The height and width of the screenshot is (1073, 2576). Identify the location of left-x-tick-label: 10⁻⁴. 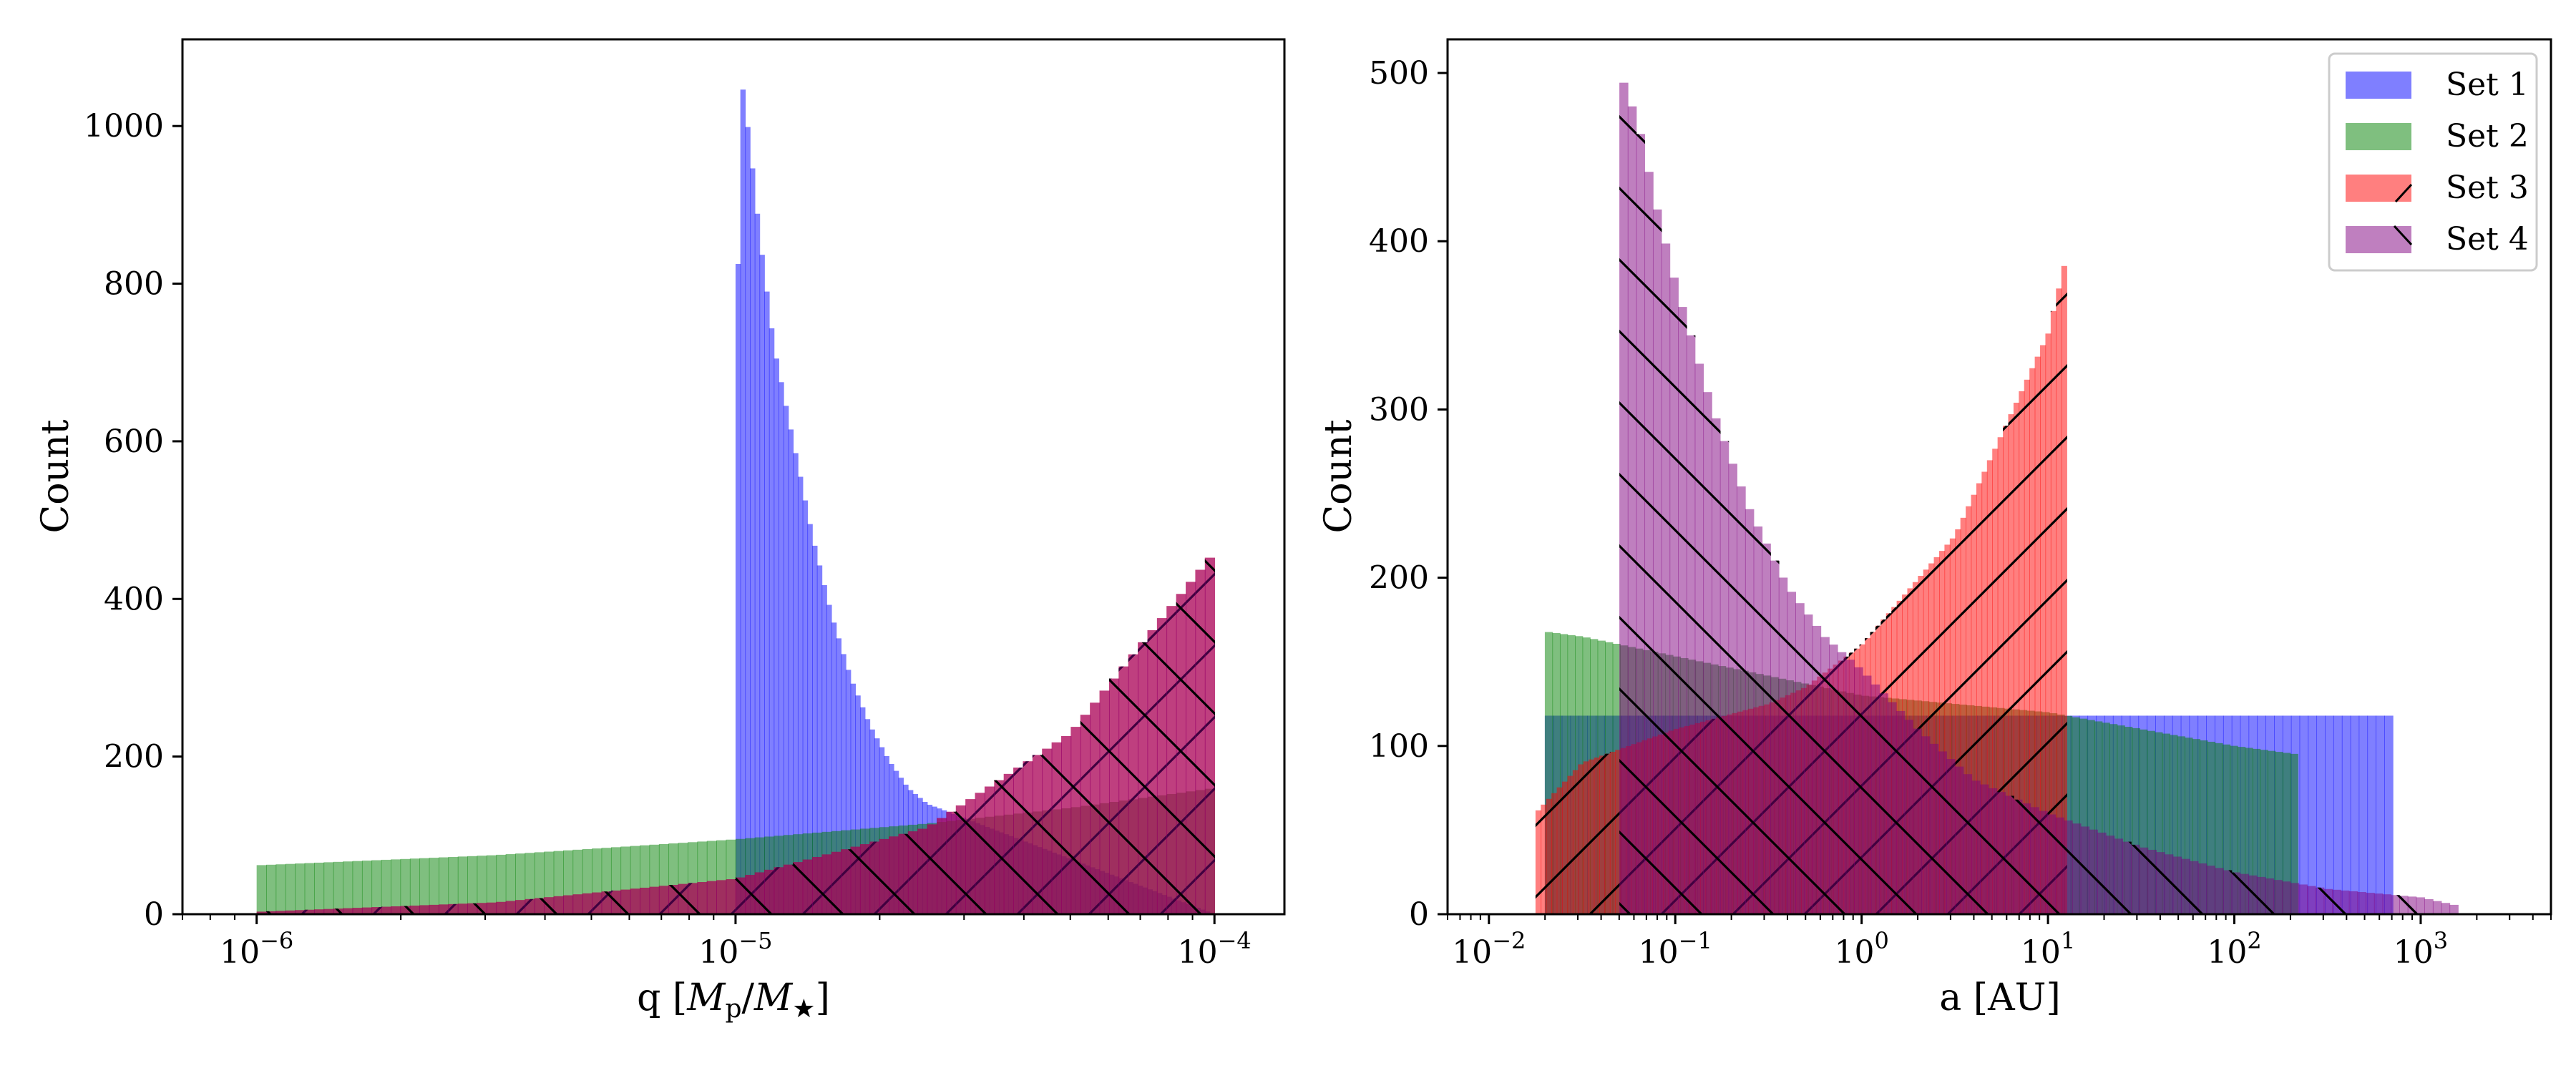
(1215, 949).